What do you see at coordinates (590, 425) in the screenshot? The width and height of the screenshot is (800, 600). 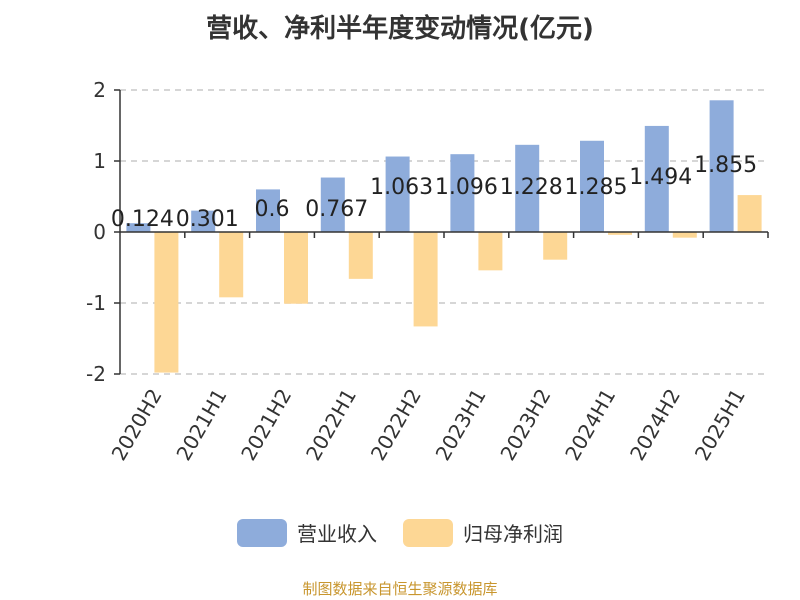 I see `x-tick-label: 2024H1` at bounding box center [590, 425].